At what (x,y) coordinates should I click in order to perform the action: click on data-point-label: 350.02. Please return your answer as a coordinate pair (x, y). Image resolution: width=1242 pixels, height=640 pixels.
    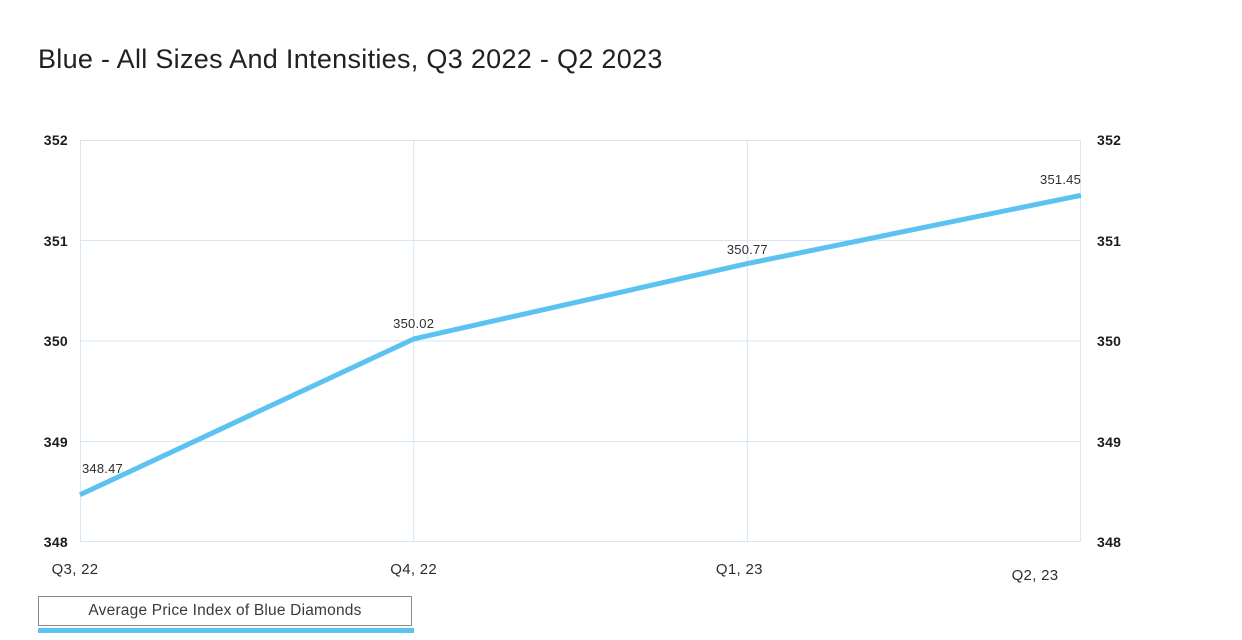
    Looking at the image, I should click on (414, 323).